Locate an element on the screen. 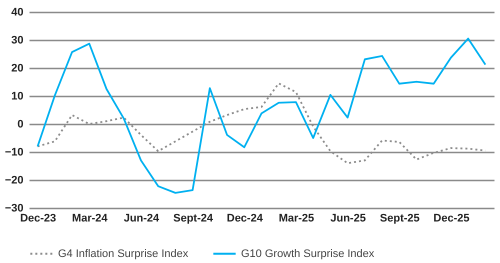 The width and height of the screenshot is (500, 263). x-tick-label: Mar-24 is located at coordinates (90, 218).